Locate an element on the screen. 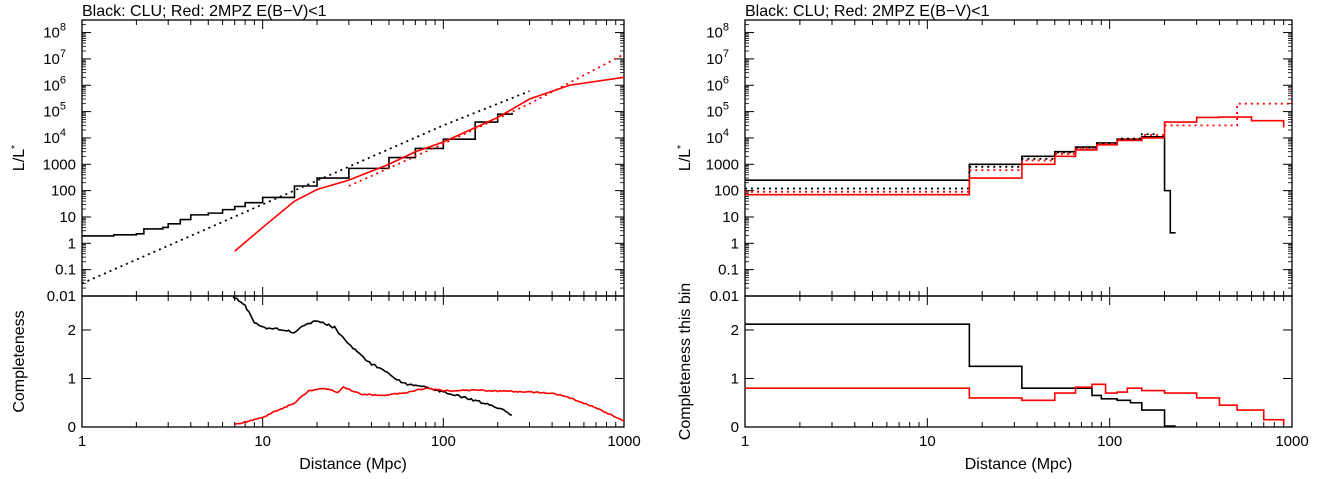 The height and width of the screenshot is (479, 1339). lower-ylabel: Completeness this bin is located at coordinates (685, 361).